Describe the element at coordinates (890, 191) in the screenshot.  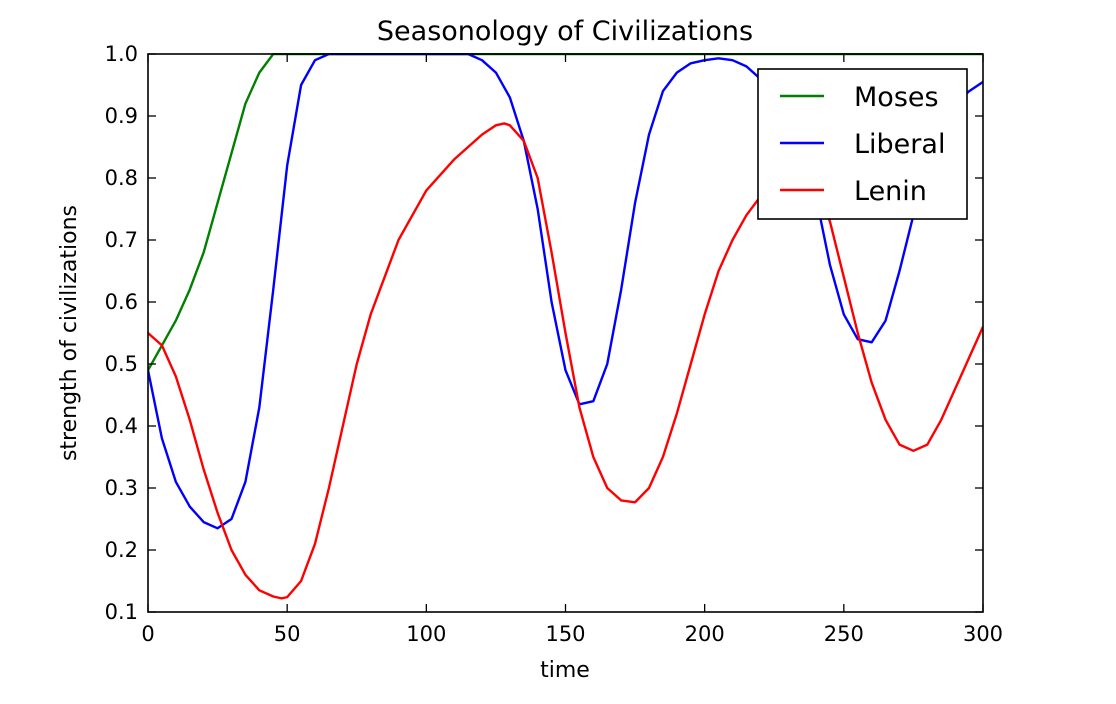
I see `legend-label: Lenin` at that location.